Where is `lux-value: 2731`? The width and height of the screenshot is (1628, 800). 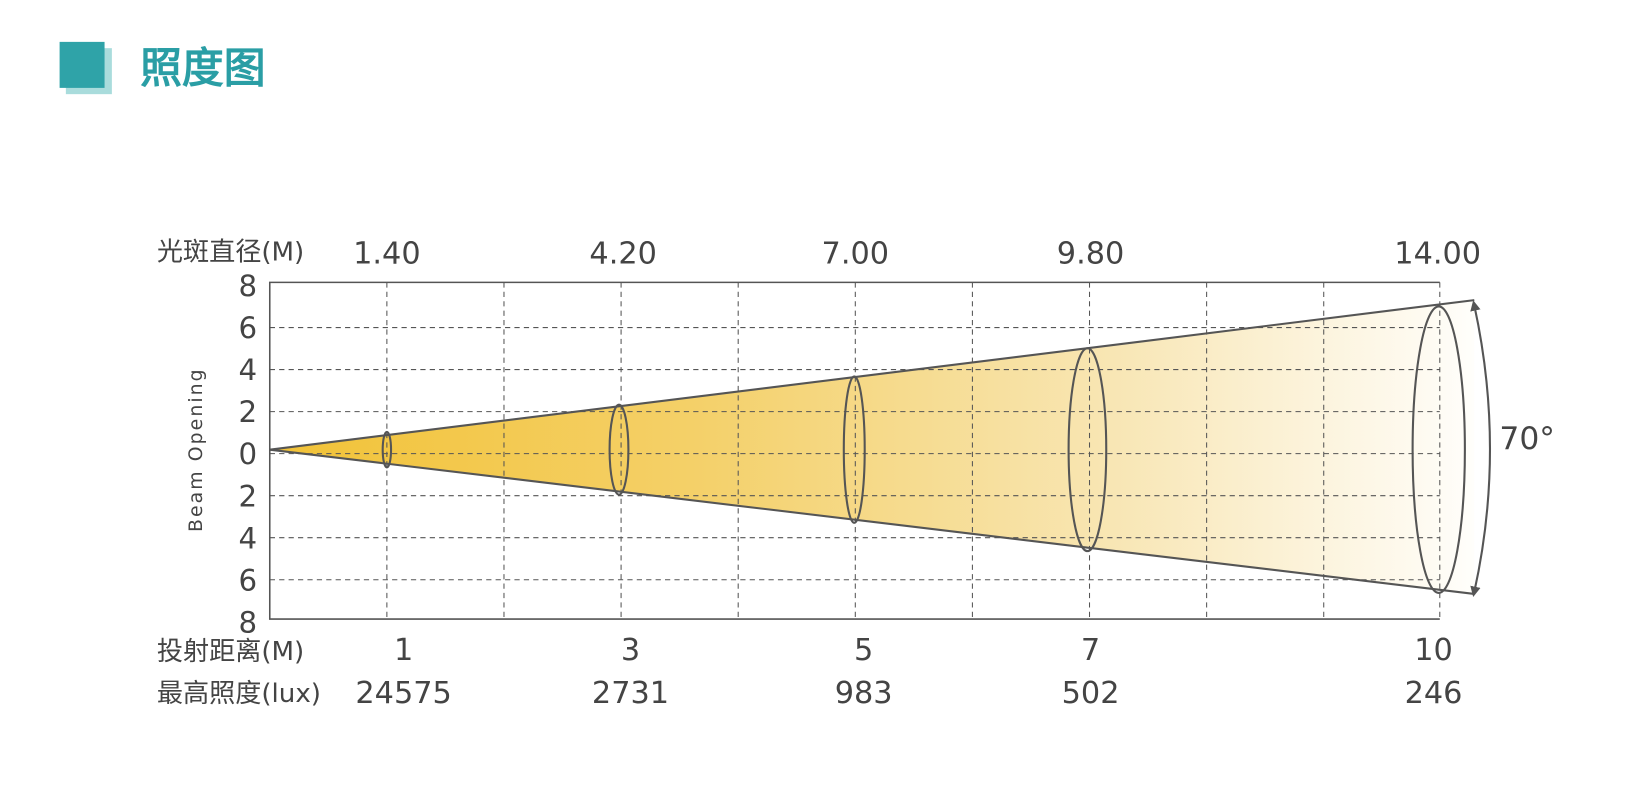 lux-value: 2731 is located at coordinates (630, 693).